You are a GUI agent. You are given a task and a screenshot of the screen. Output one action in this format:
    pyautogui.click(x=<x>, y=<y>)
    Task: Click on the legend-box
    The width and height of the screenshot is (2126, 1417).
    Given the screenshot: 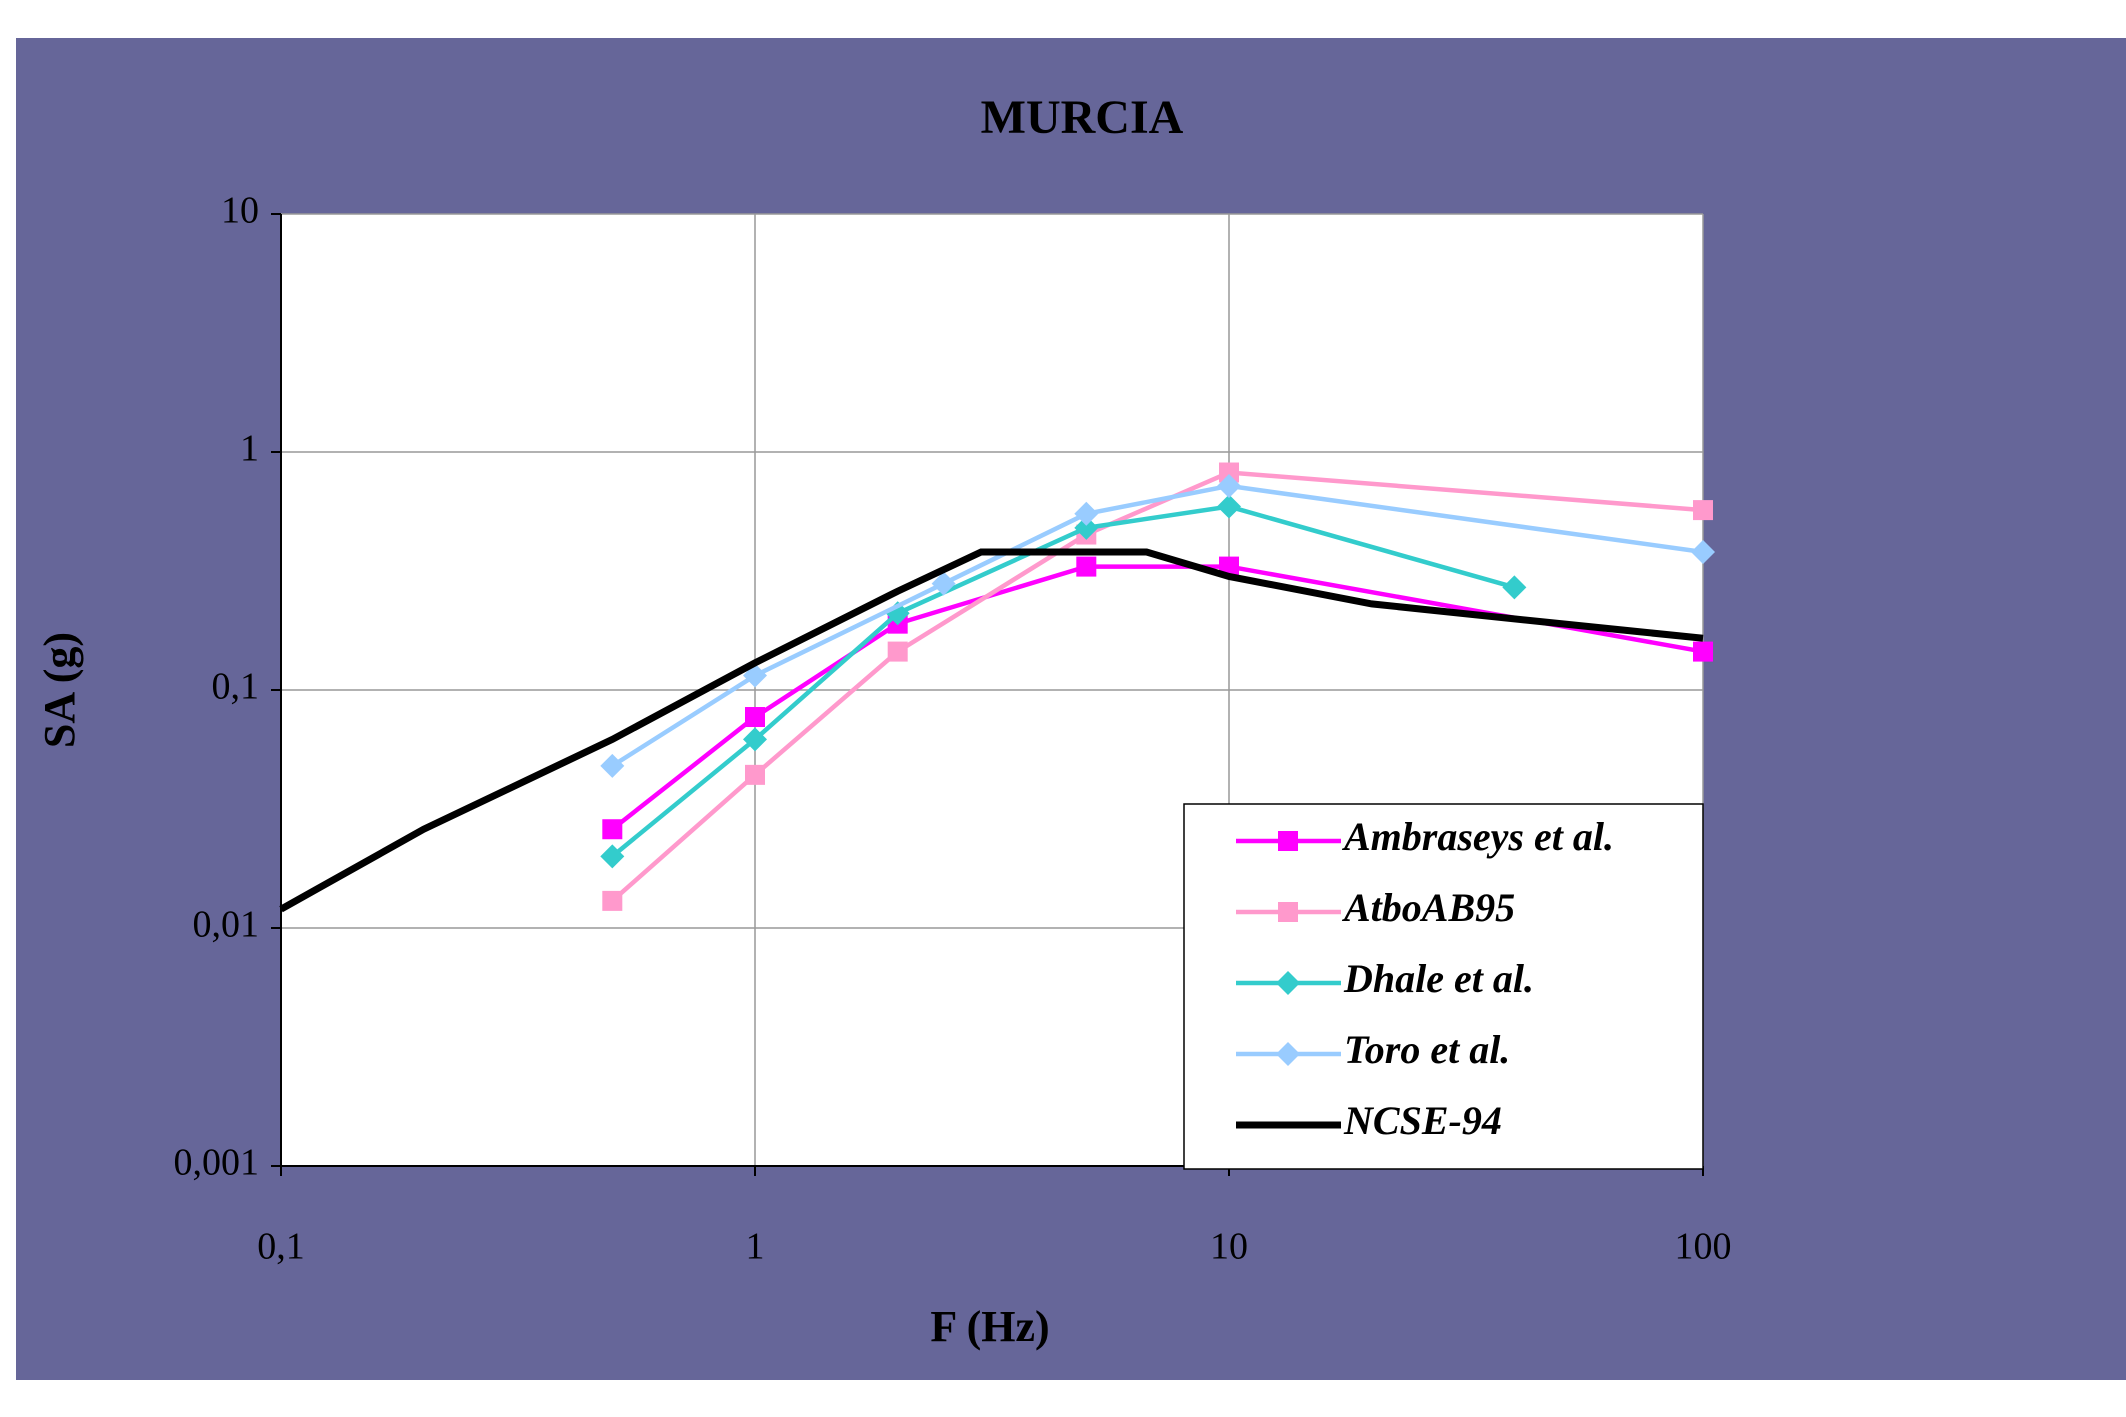 What is the action you would take?
    pyautogui.click(x=1443, y=986)
    